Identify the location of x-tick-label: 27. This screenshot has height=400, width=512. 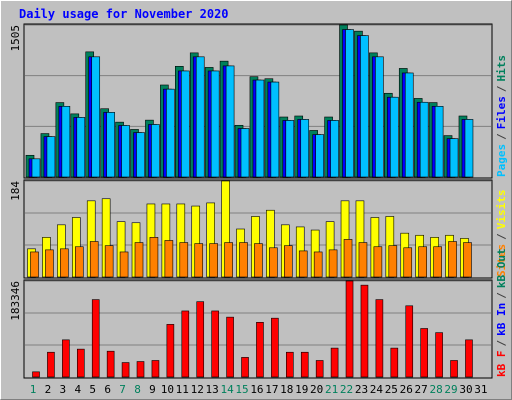
(421, 389).